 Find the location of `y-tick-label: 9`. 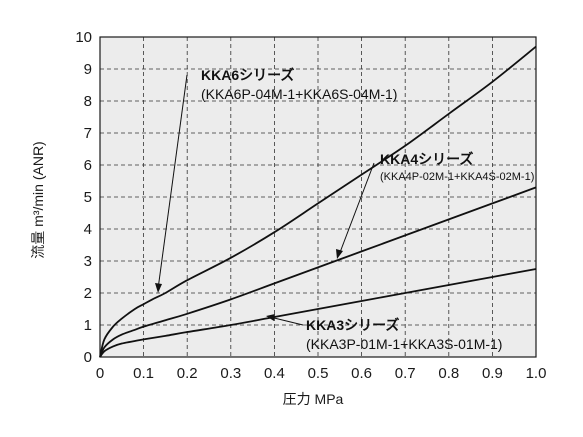

y-tick-label: 9 is located at coordinates (88, 69).